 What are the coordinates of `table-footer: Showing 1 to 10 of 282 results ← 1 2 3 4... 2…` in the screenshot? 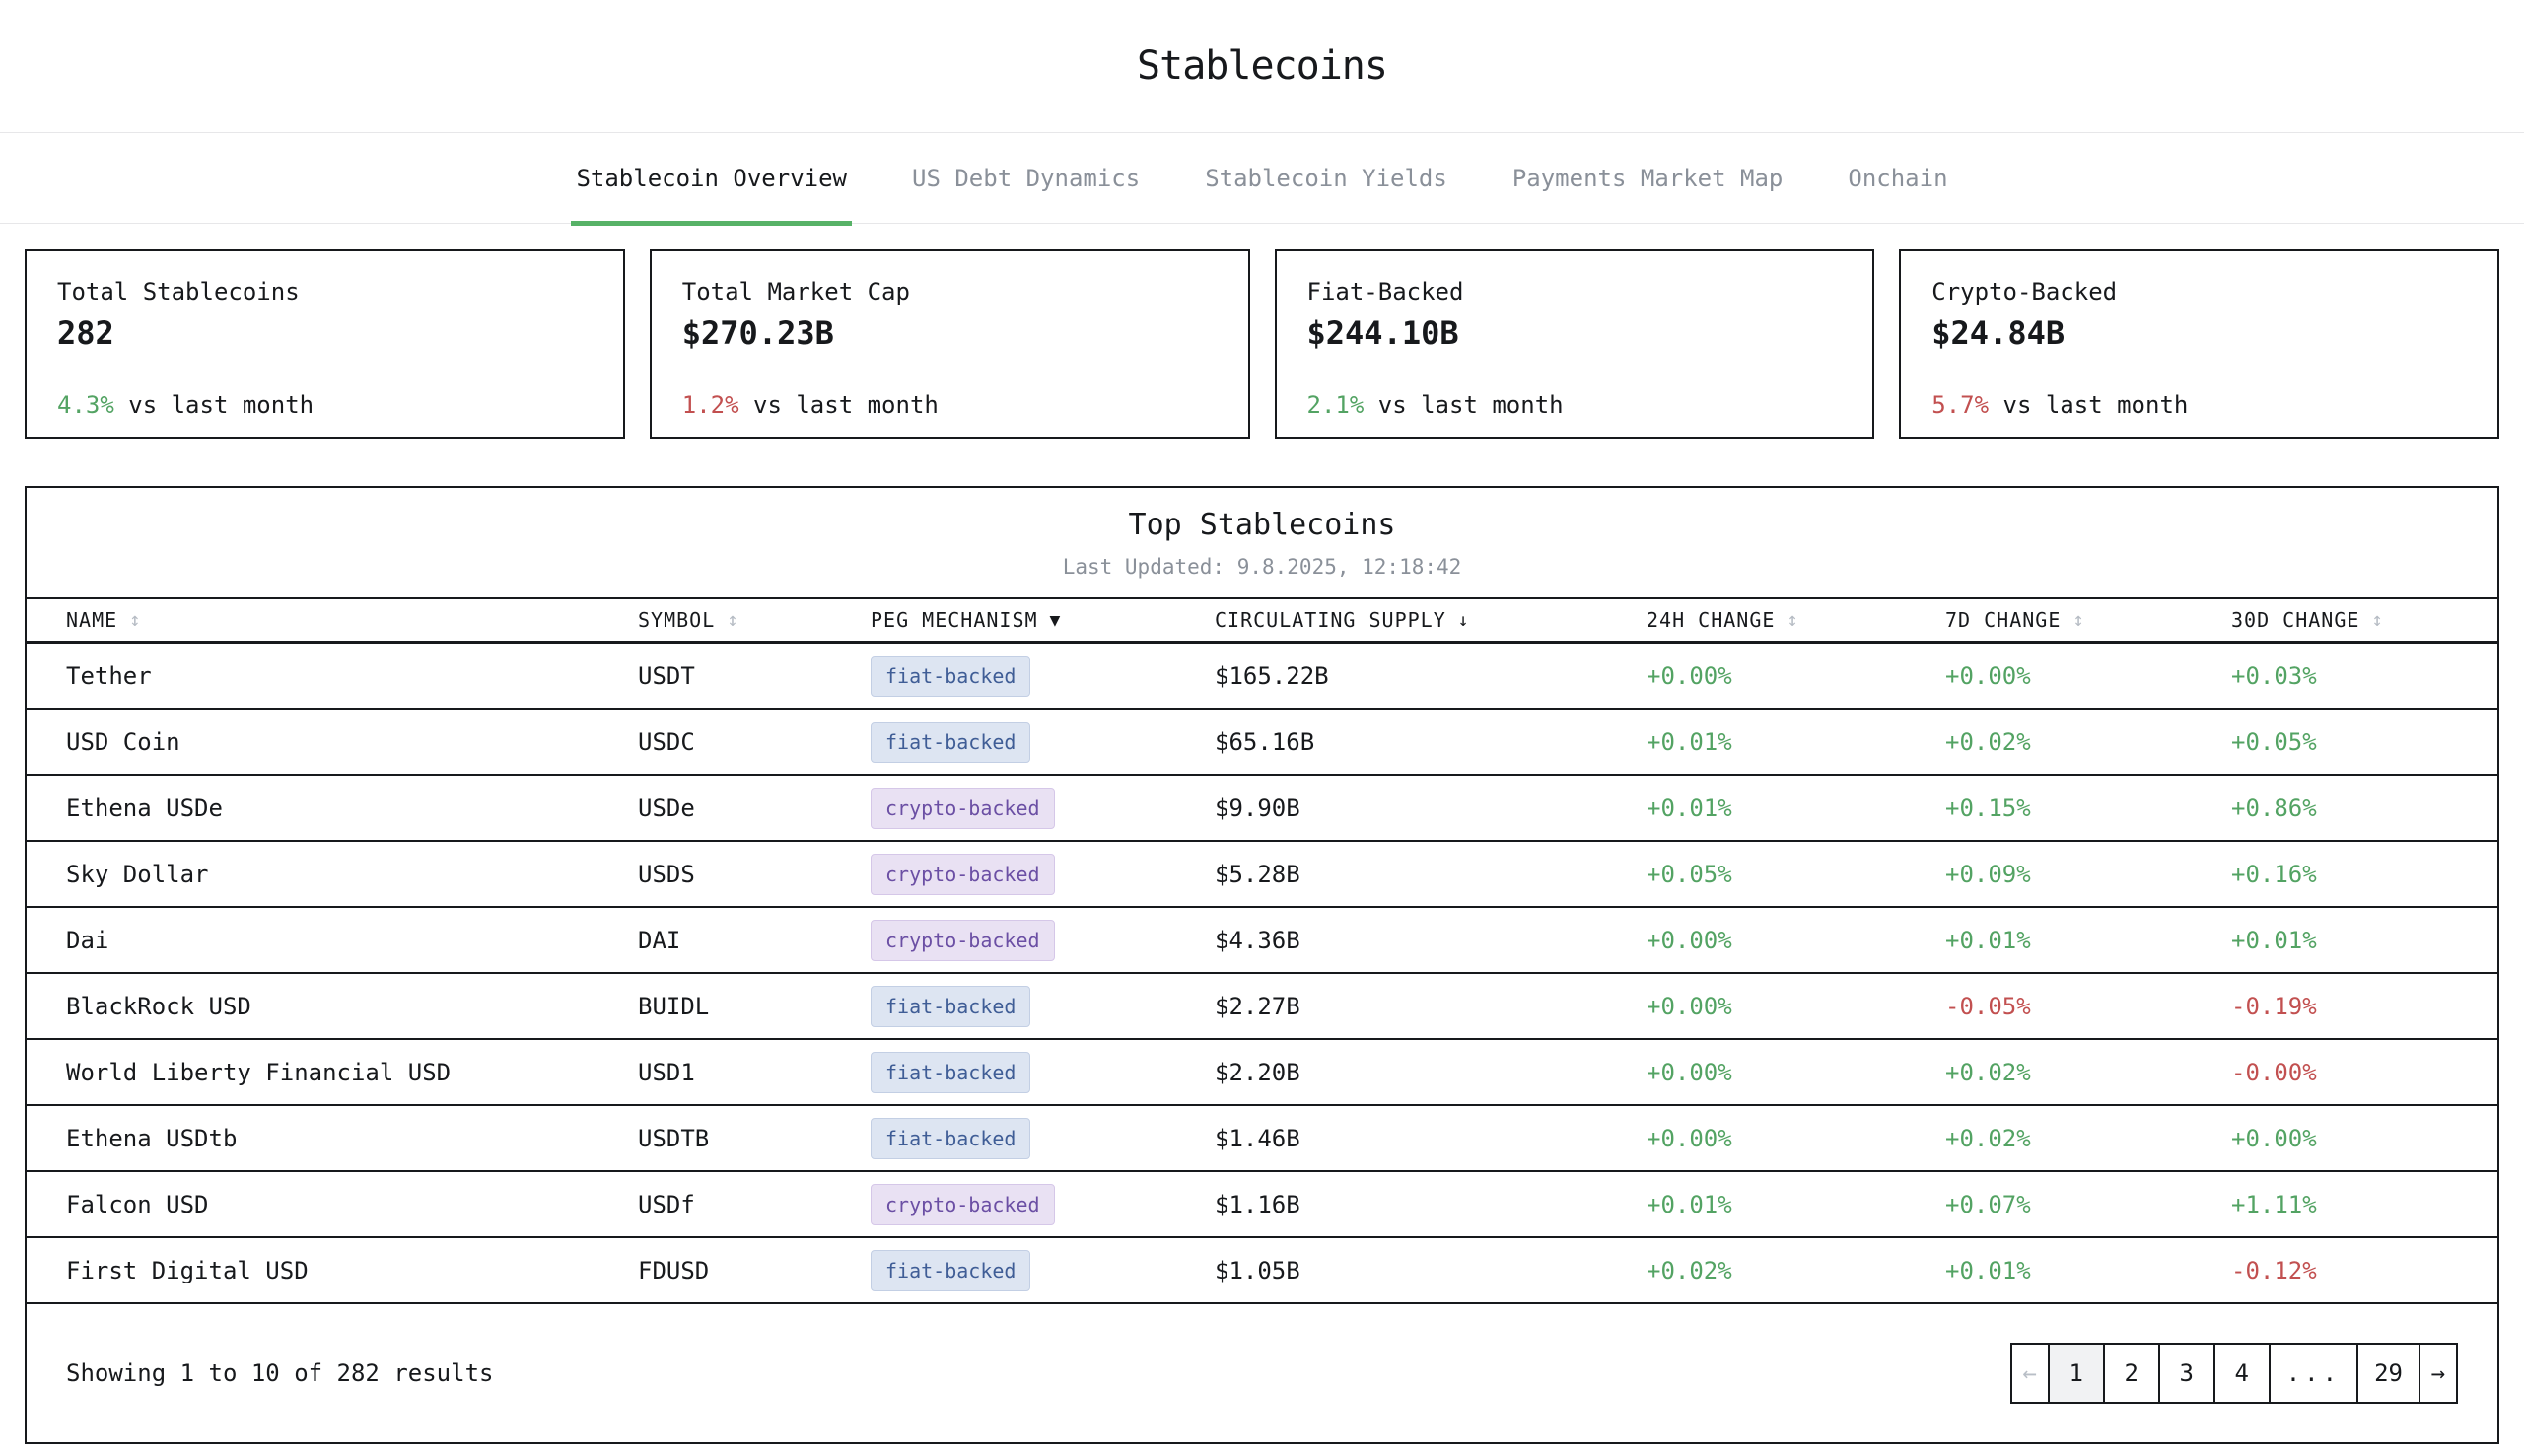 It's located at (1262, 1373).